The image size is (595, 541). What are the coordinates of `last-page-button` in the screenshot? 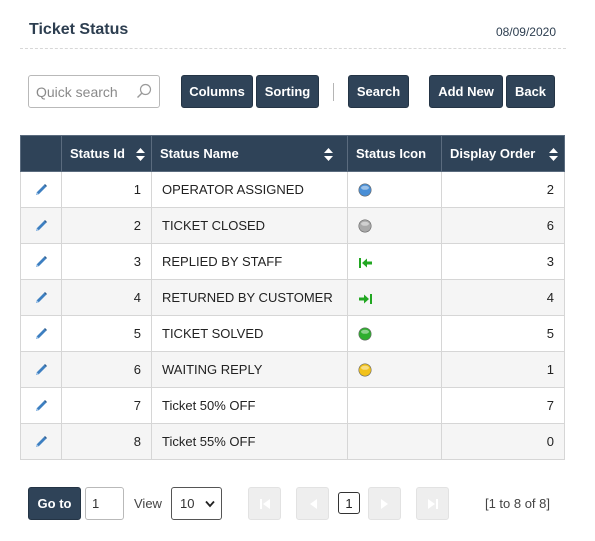 It's located at (432, 503).